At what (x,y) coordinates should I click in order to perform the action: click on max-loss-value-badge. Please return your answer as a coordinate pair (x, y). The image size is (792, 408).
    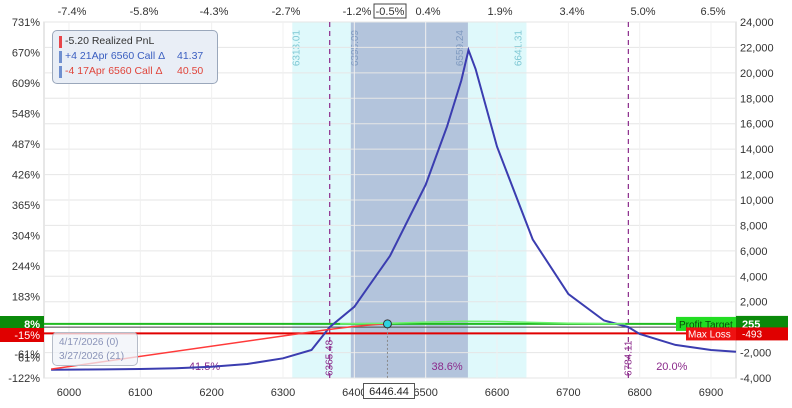
    Looking at the image, I should click on (762, 334).